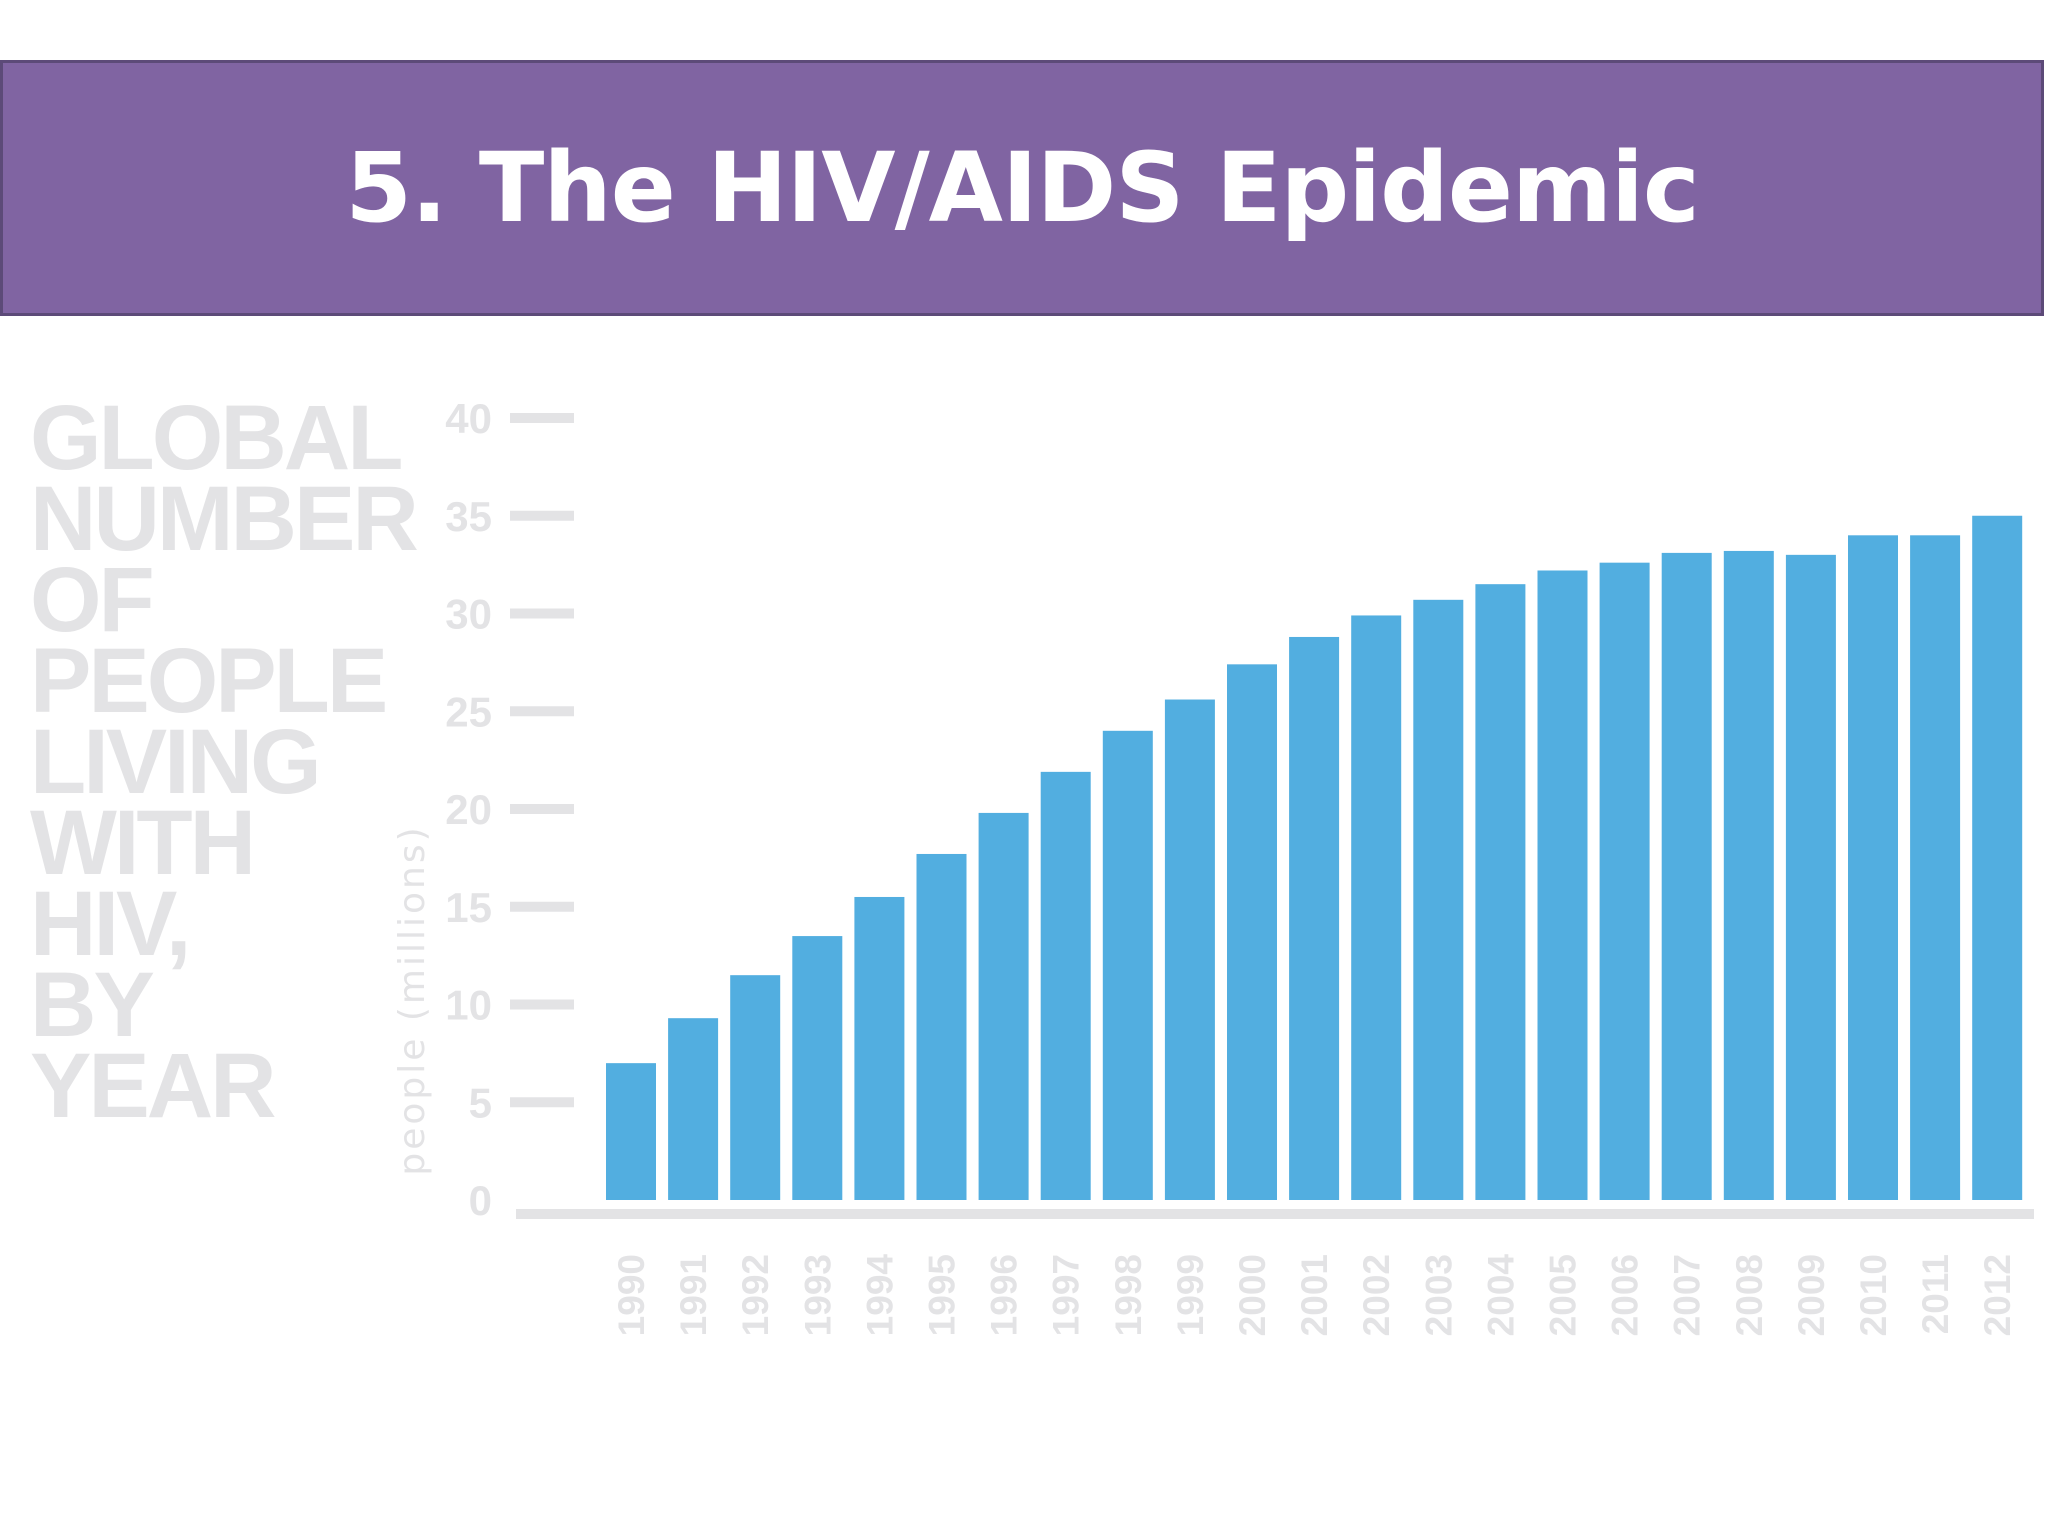  Describe the element at coordinates (1065, 985) in the screenshot. I see `bar-1997` at that location.